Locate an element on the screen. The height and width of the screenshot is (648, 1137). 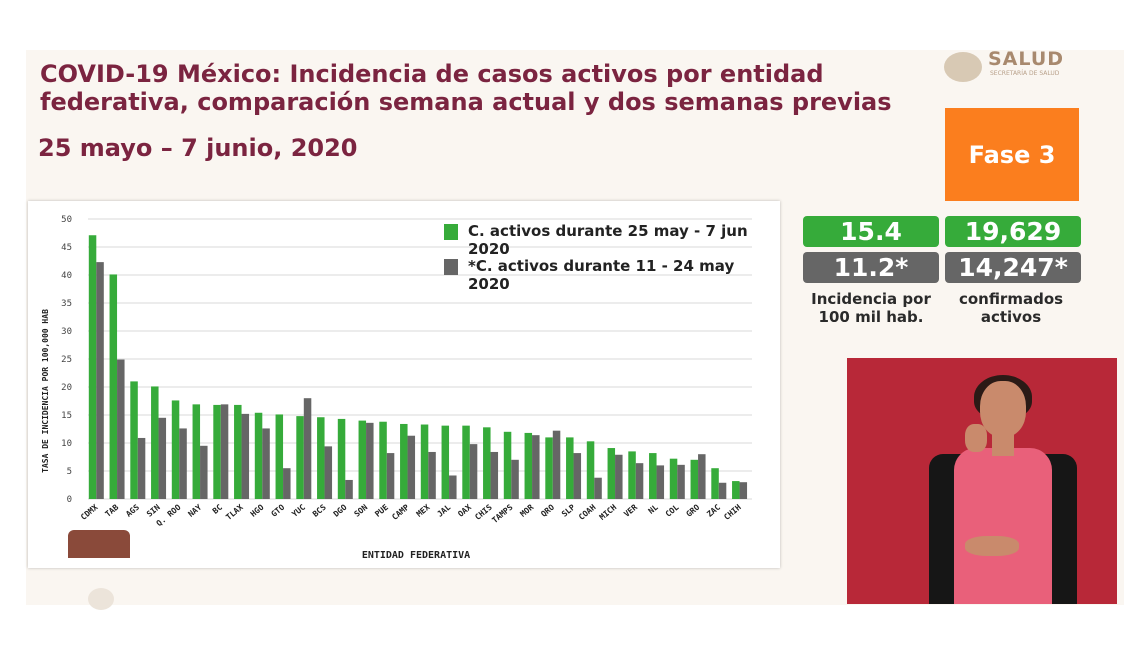
legend-swatch-previous is located at coordinates (451, 267).